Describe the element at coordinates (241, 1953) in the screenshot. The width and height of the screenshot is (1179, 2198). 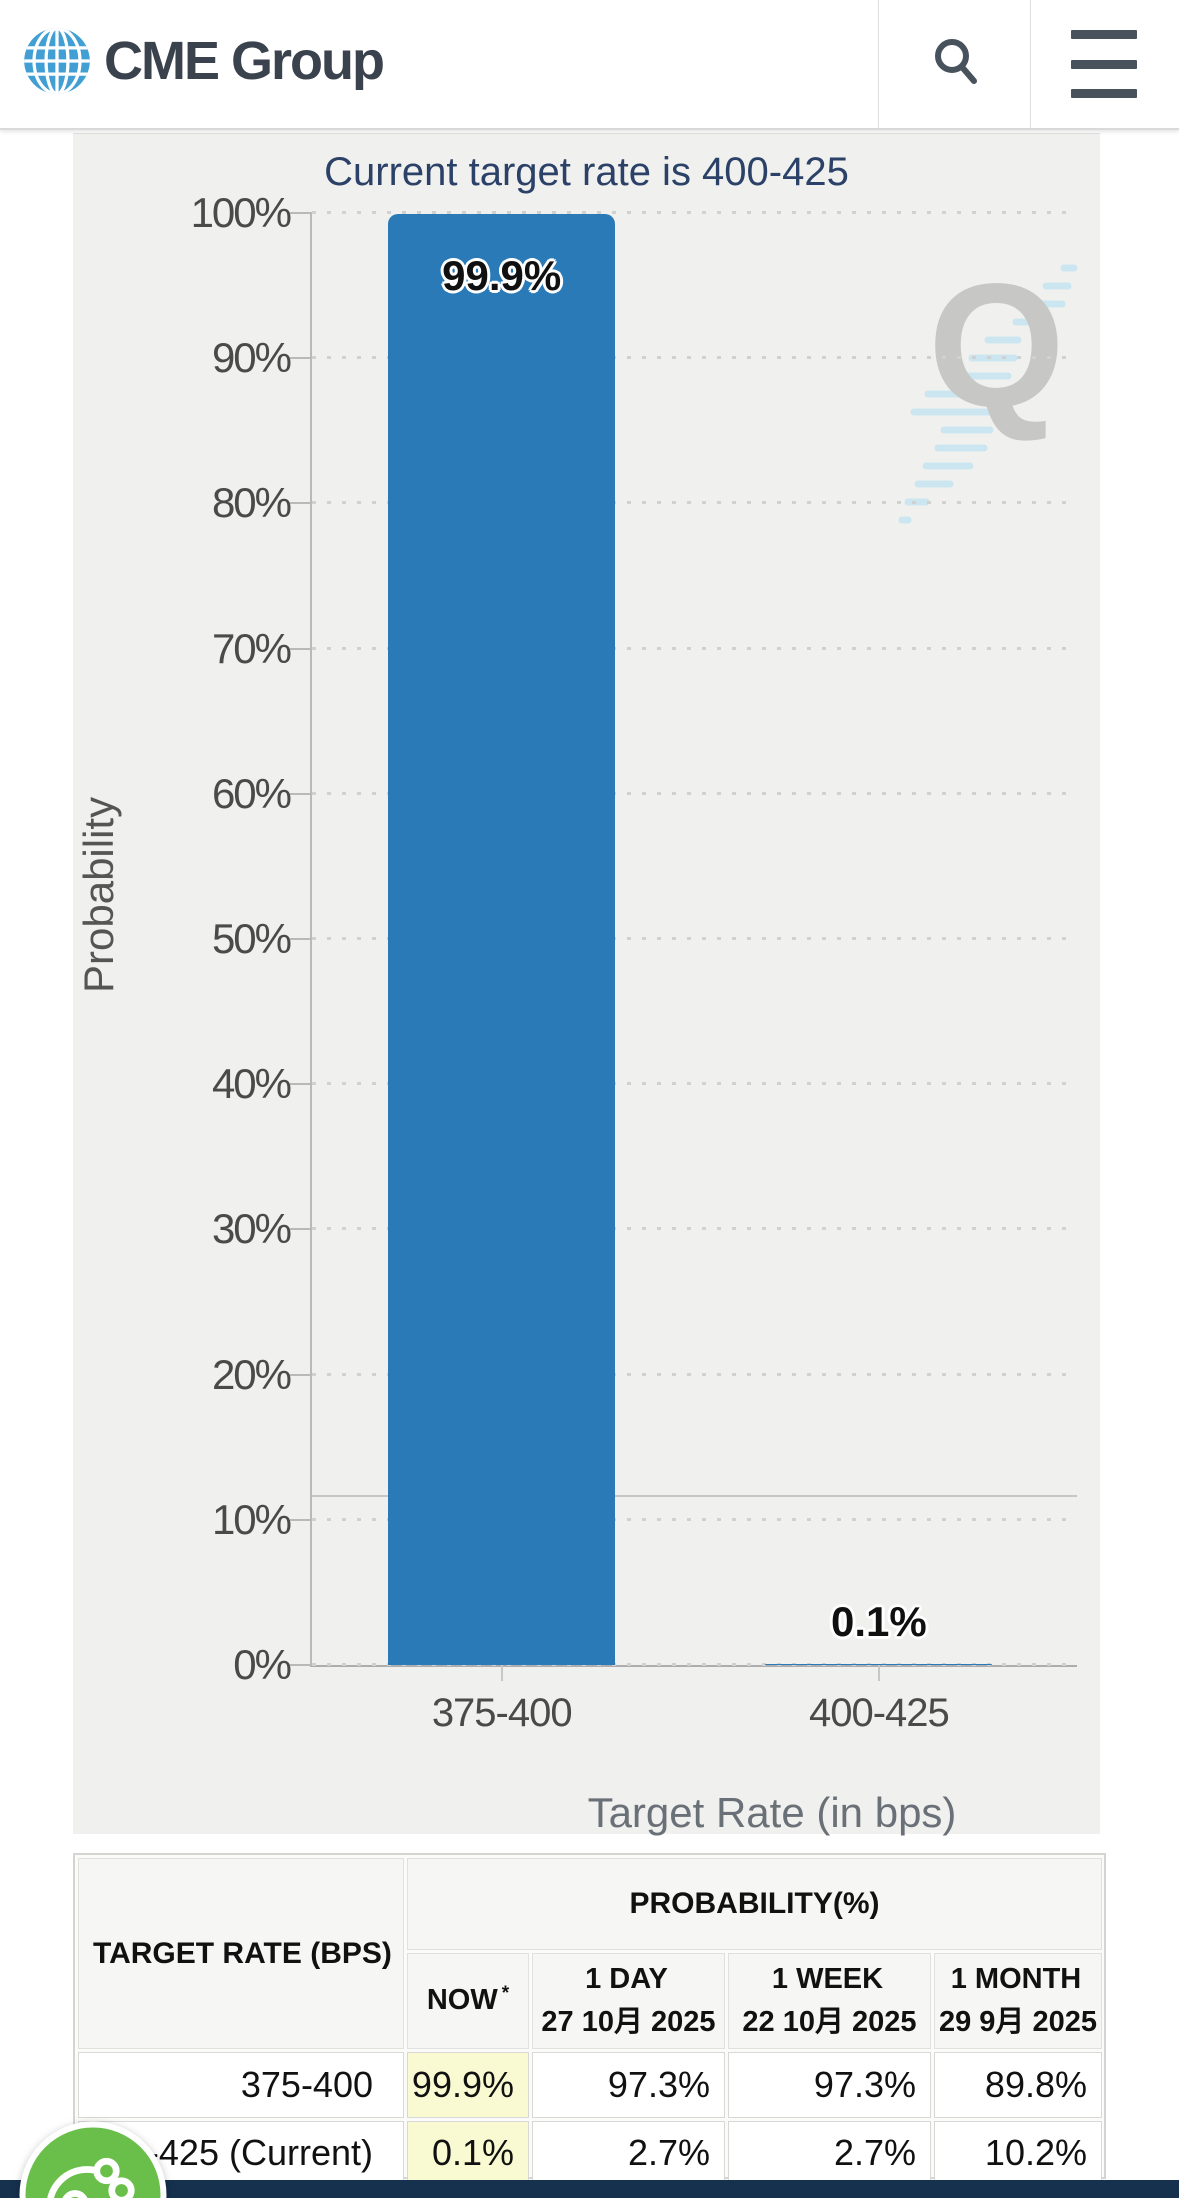
I see `table-corner-header: TARGET RATE (BPS)` at that location.